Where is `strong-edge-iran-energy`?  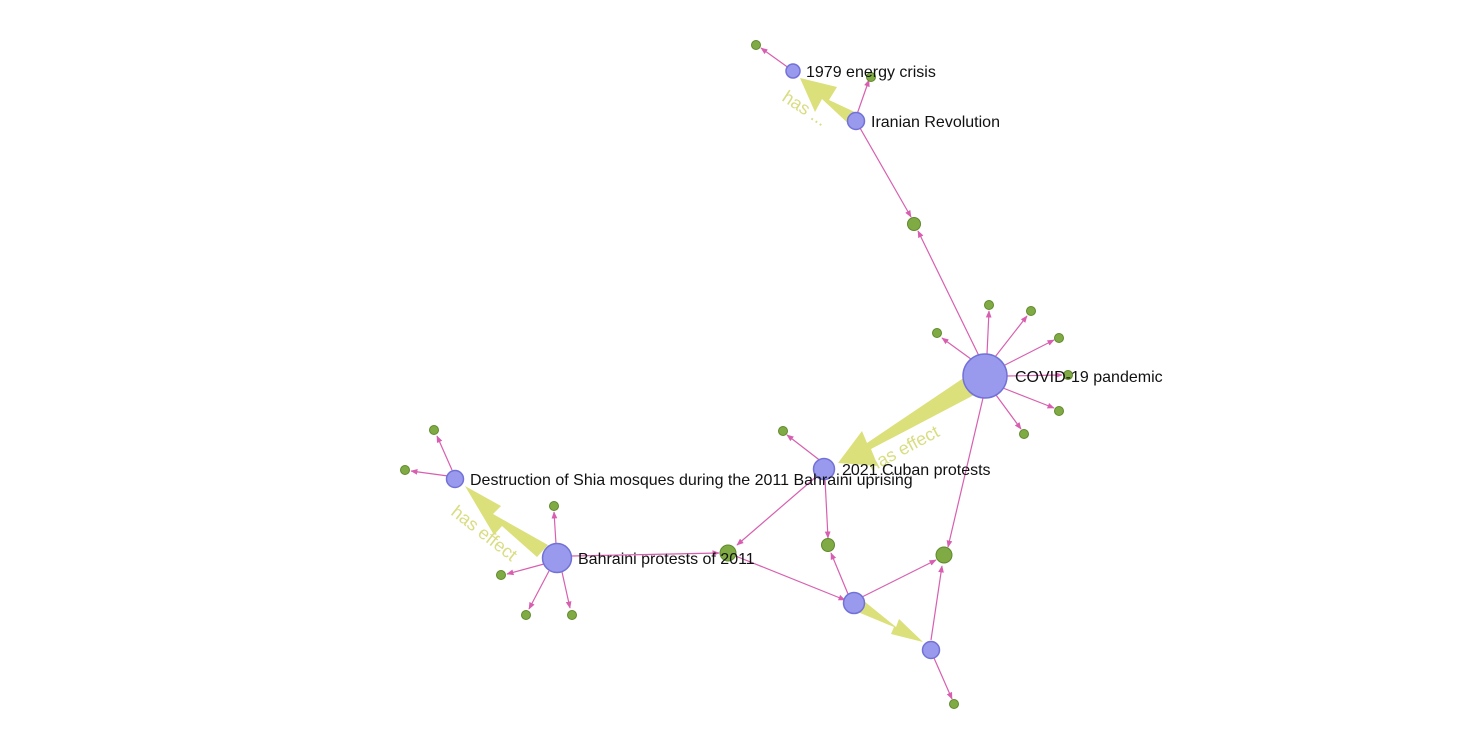
strong-edge-iran-energy is located at coordinates (829, 102).